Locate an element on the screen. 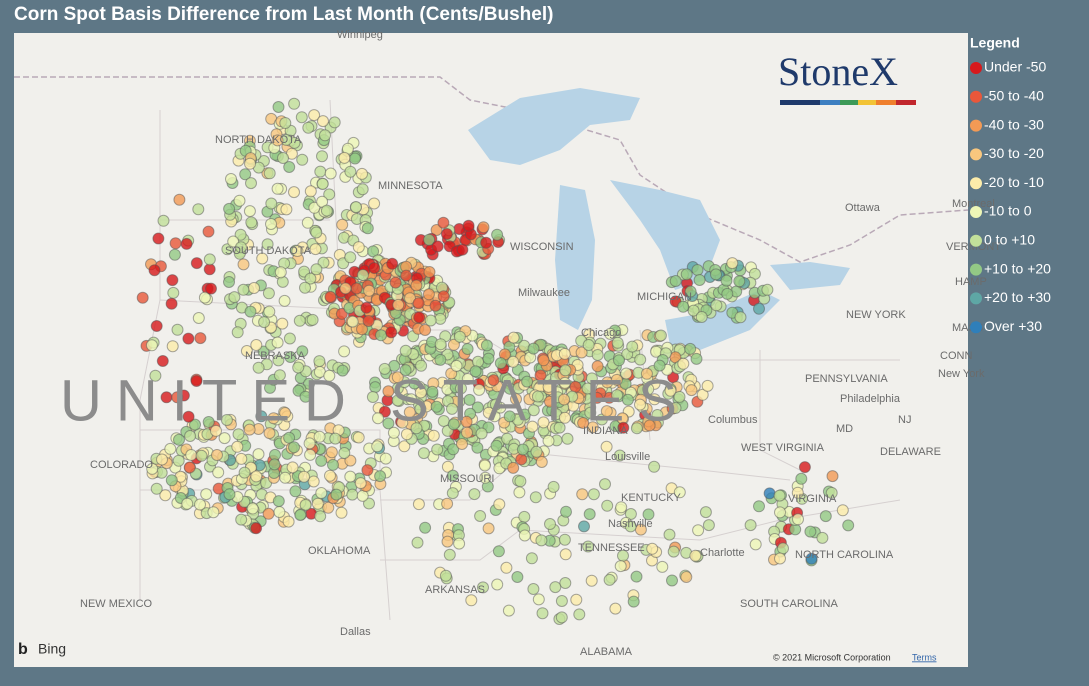 The image size is (1089, 686). legend-label: -30 to -20 is located at coordinates (1014, 153).